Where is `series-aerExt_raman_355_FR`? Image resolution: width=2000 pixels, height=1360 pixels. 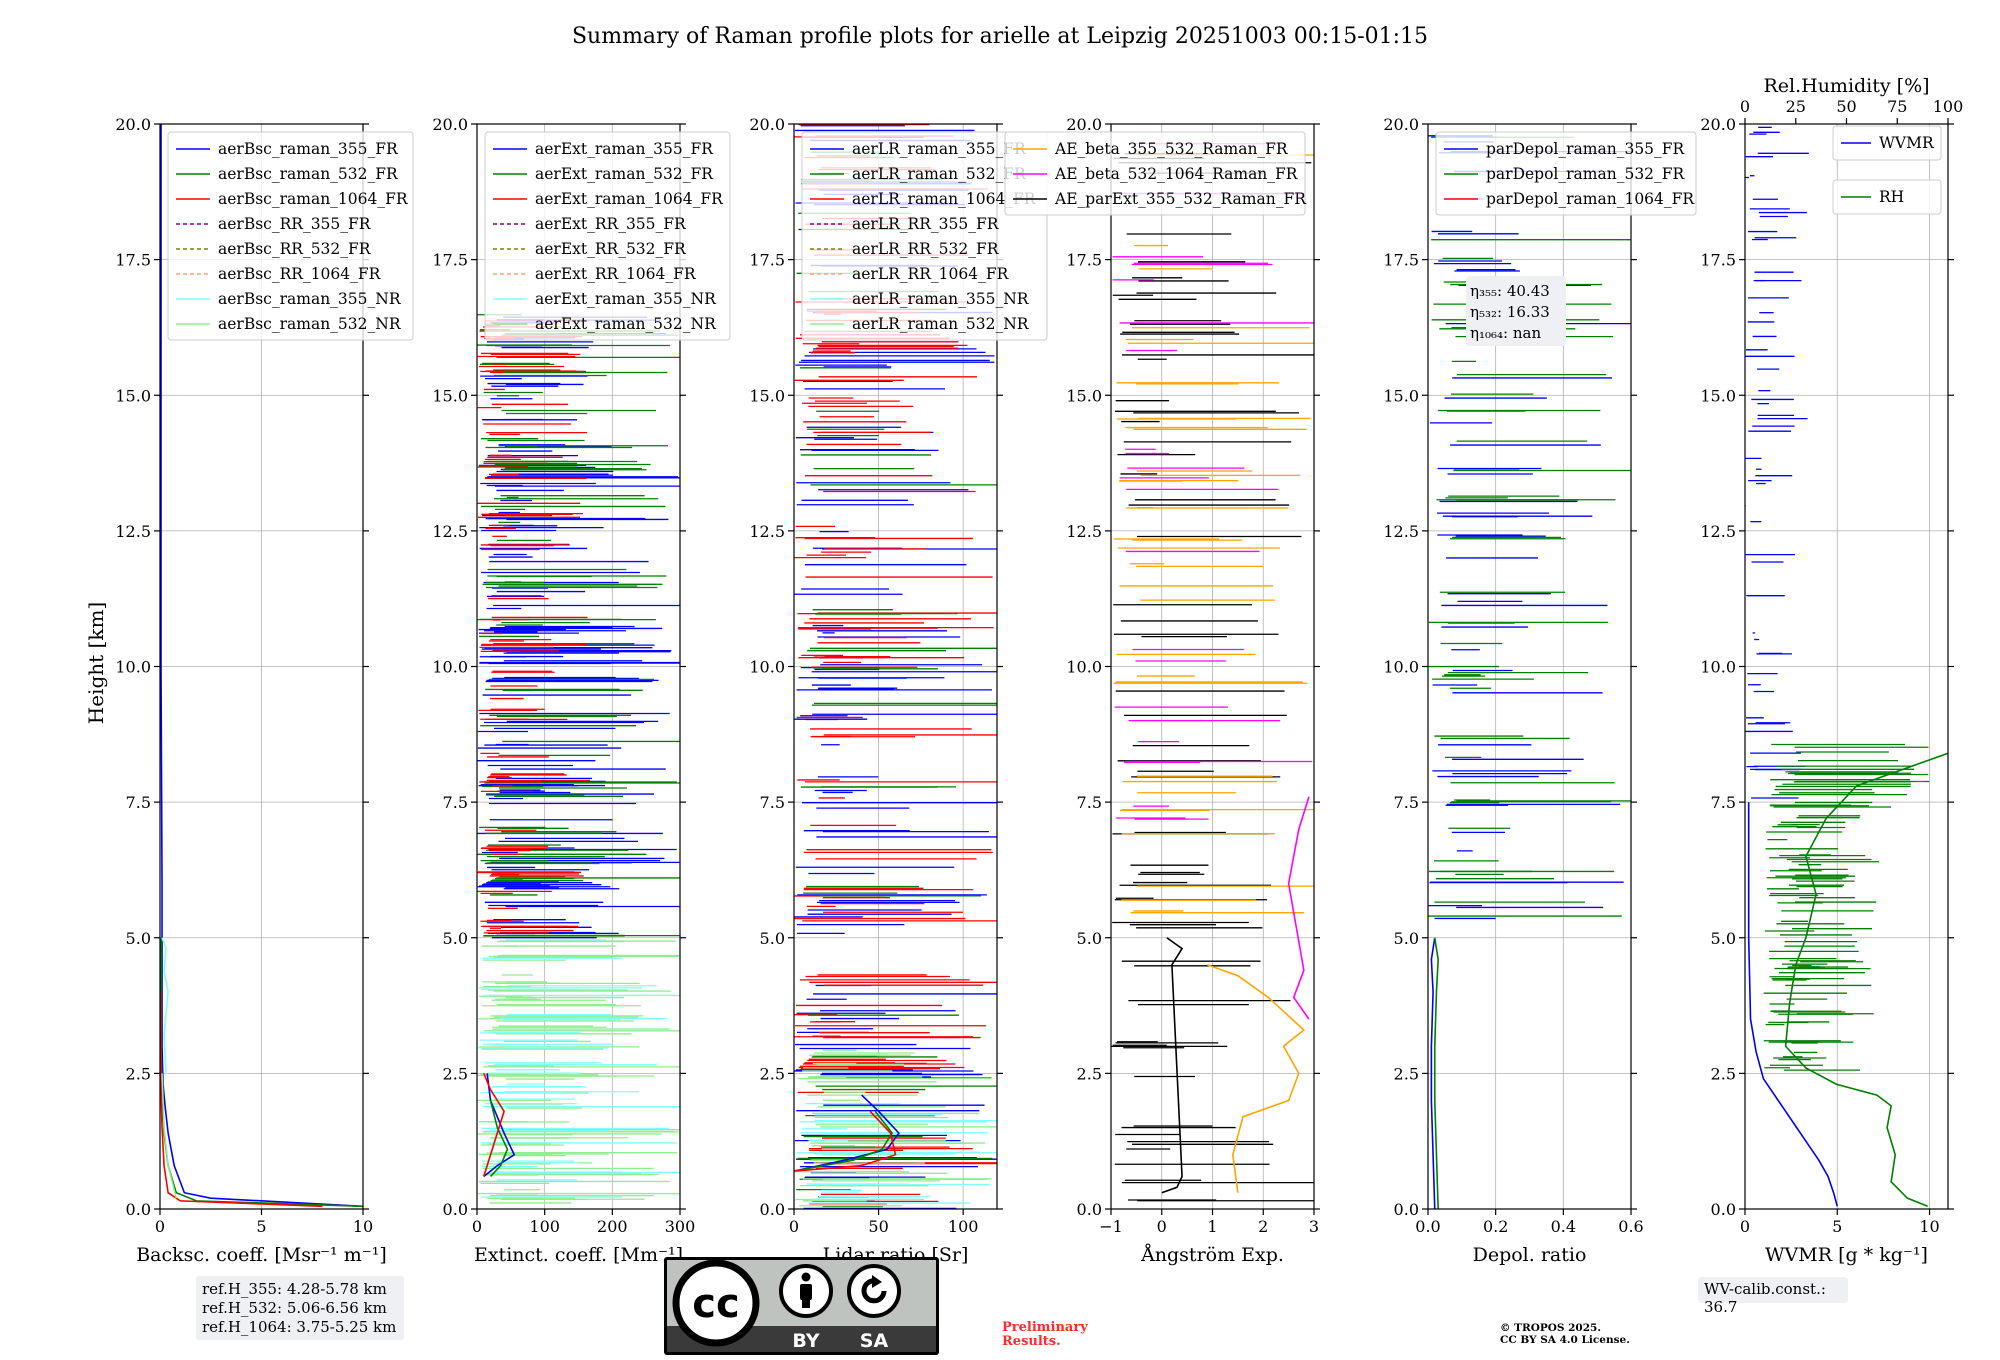 series-aerExt_raman_355_FR is located at coordinates (499, 1125).